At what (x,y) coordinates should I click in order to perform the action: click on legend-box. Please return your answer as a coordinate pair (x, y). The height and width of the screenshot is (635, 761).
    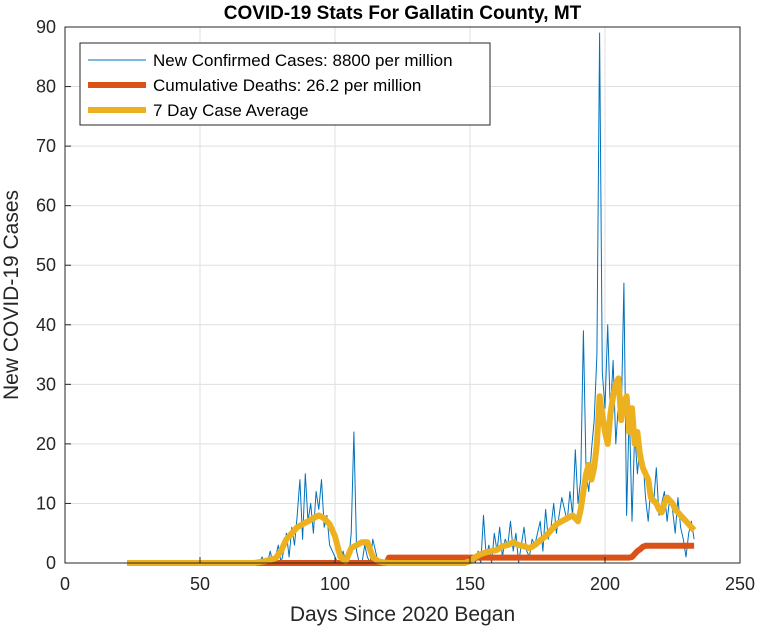
    Looking at the image, I should click on (285, 84).